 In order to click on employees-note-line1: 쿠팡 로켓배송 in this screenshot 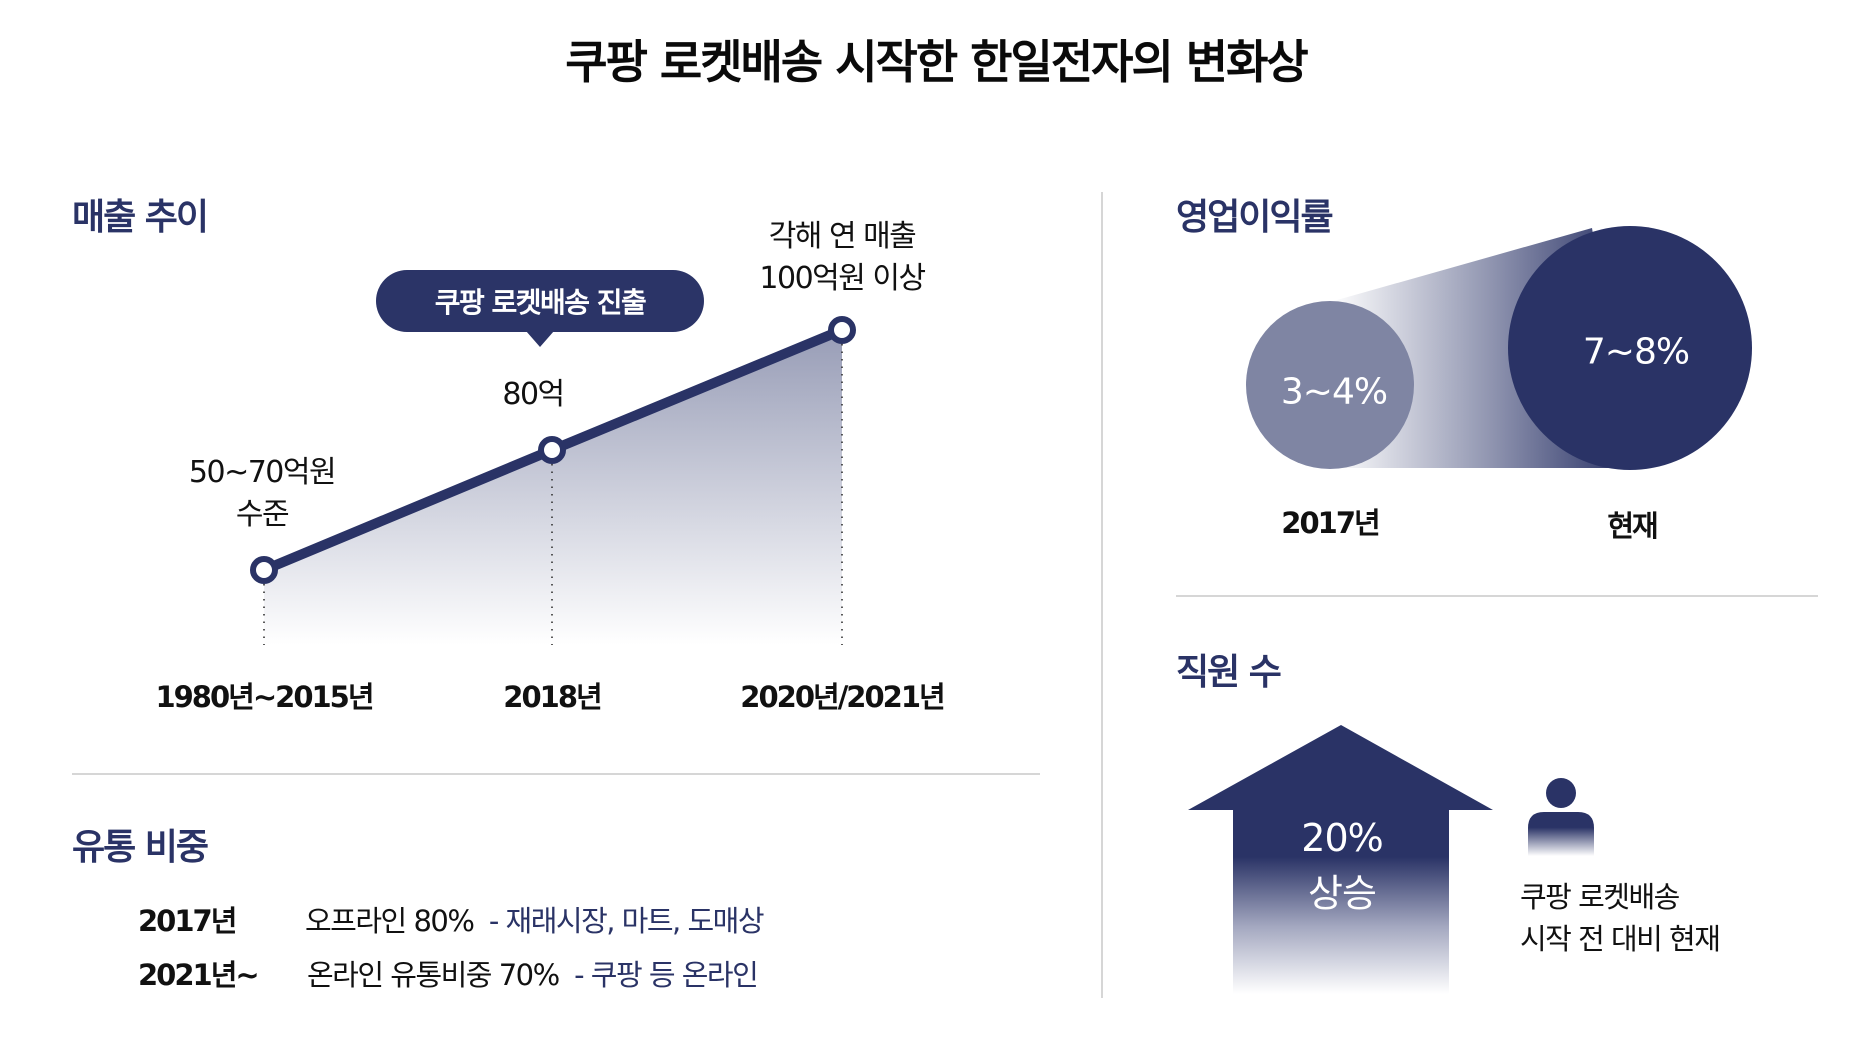, I will do `click(1600, 897)`.